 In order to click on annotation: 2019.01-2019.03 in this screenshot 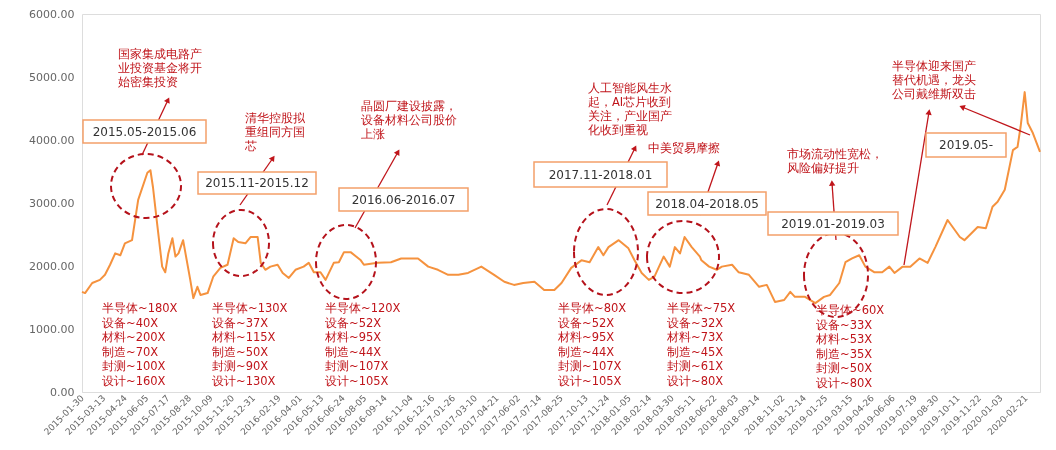, I will do `click(833, 223)`.